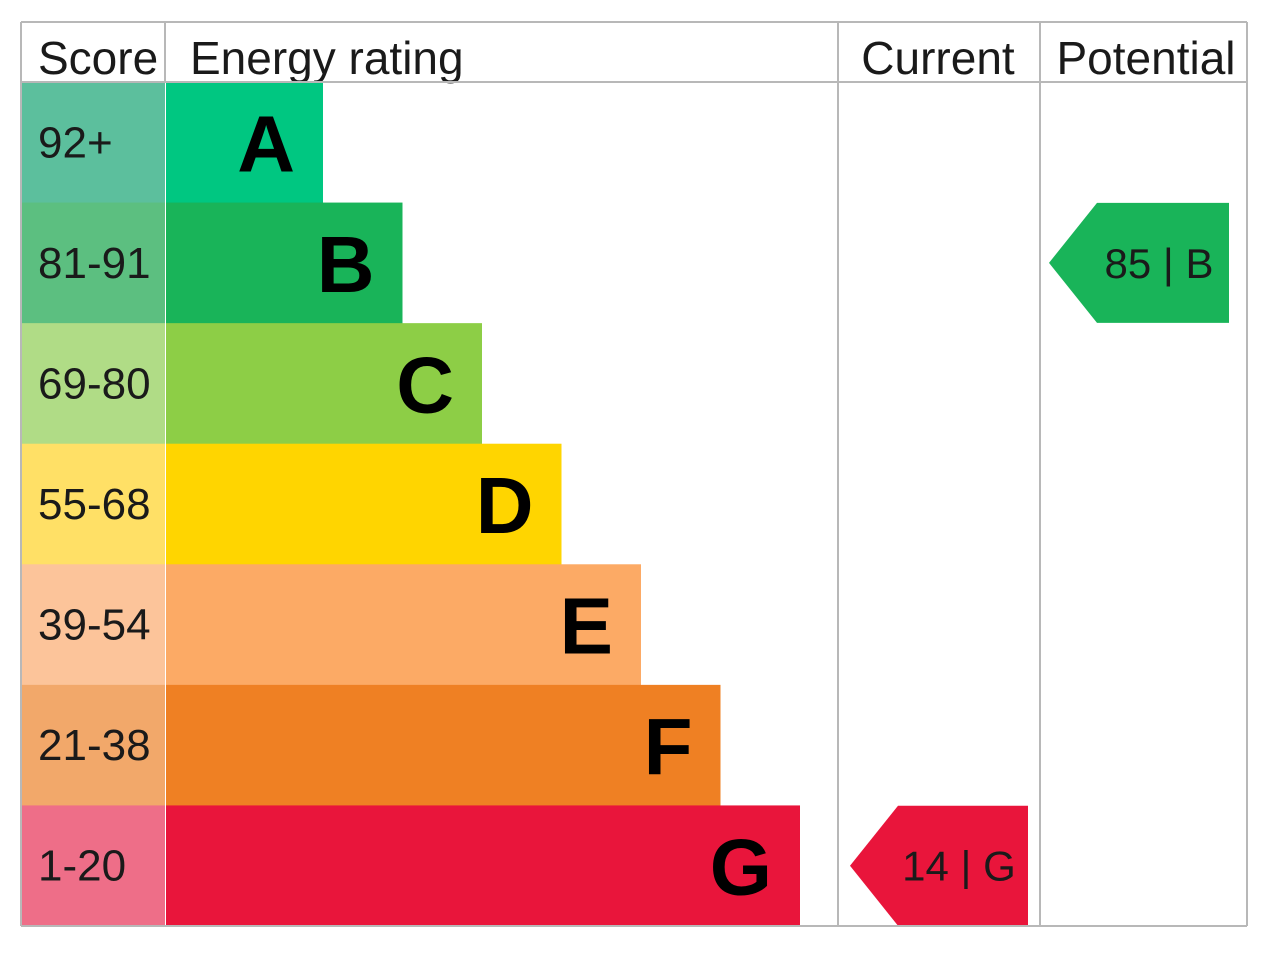  I want to click on rating-letter-a: A, so click(266, 143).